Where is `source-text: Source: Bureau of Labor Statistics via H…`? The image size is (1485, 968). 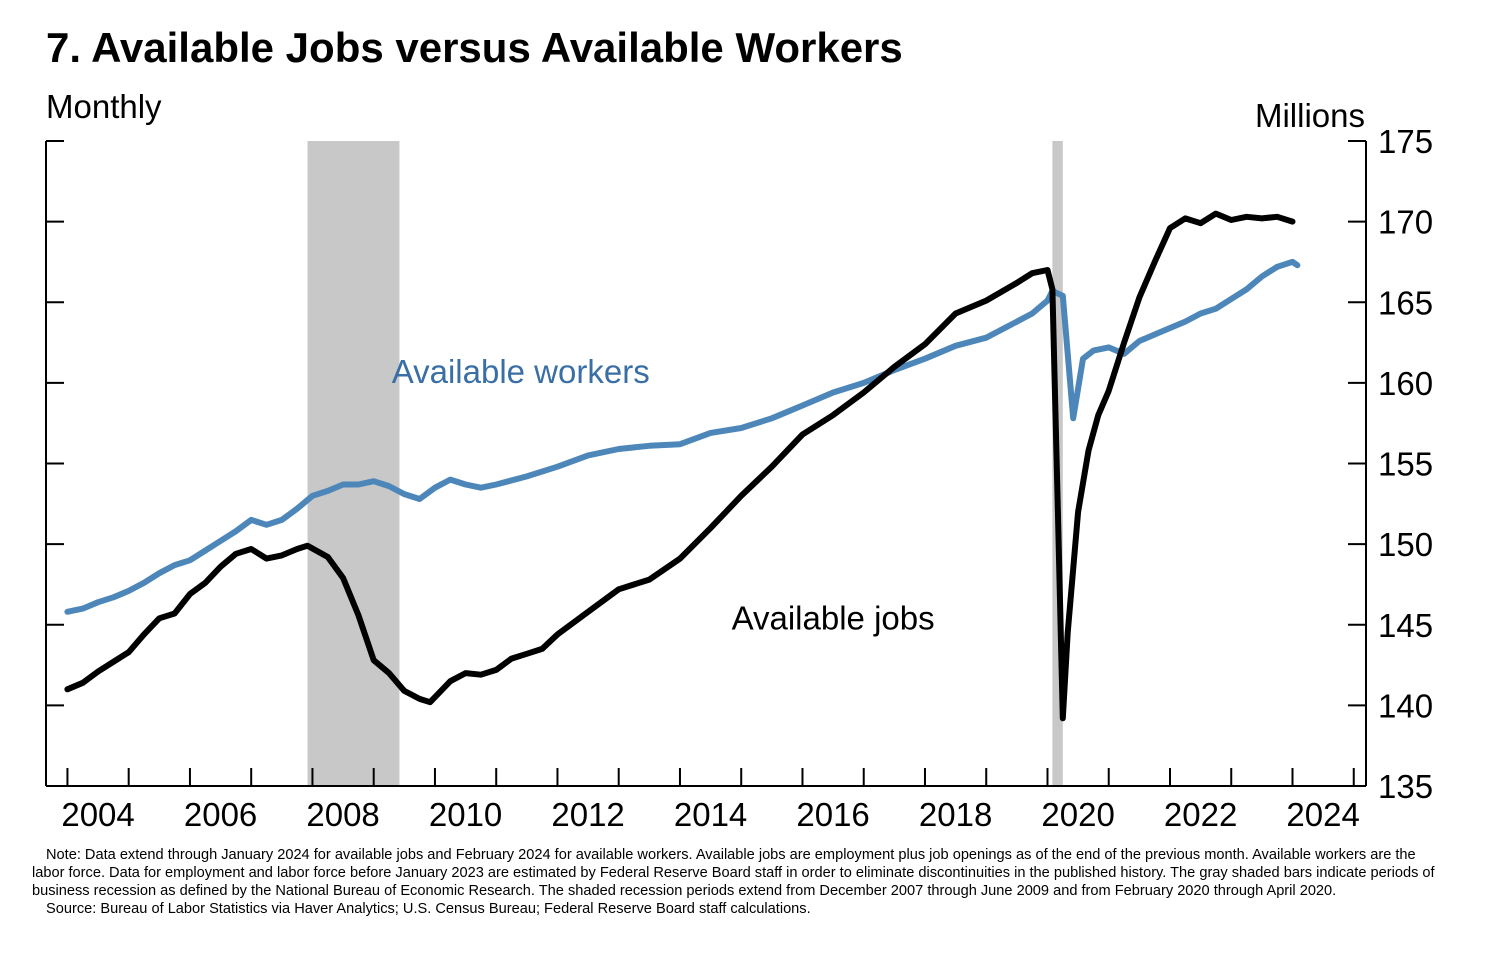 source-text: Source: Bureau of Labor Statistics via H… is located at coordinates (428, 909).